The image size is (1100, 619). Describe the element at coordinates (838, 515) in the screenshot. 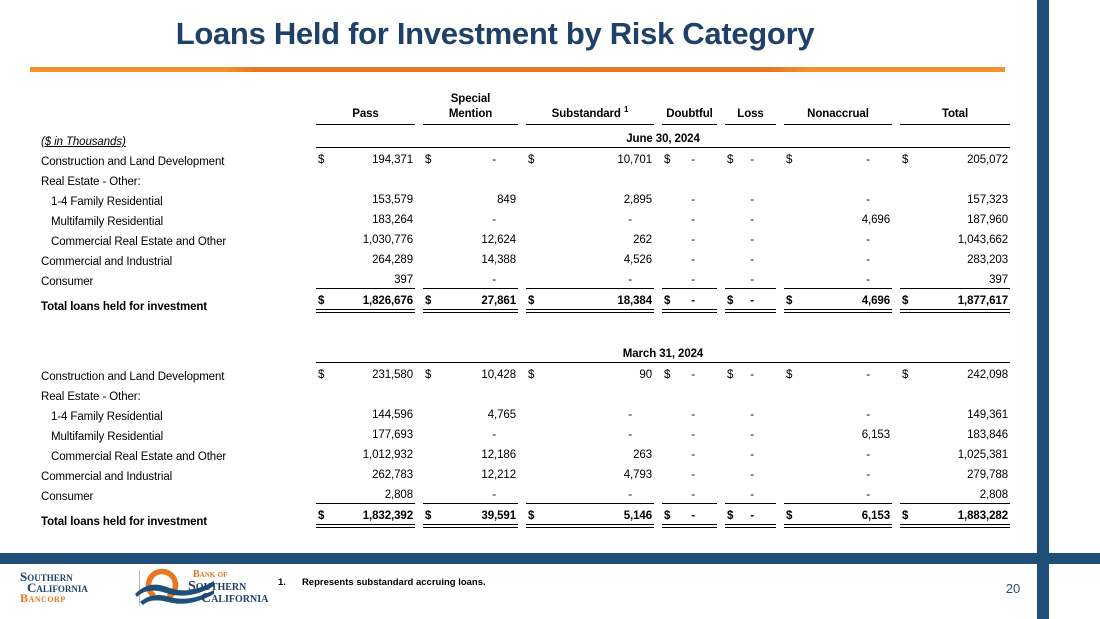

I see `cell-nonaccrual: $6,153` at that location.